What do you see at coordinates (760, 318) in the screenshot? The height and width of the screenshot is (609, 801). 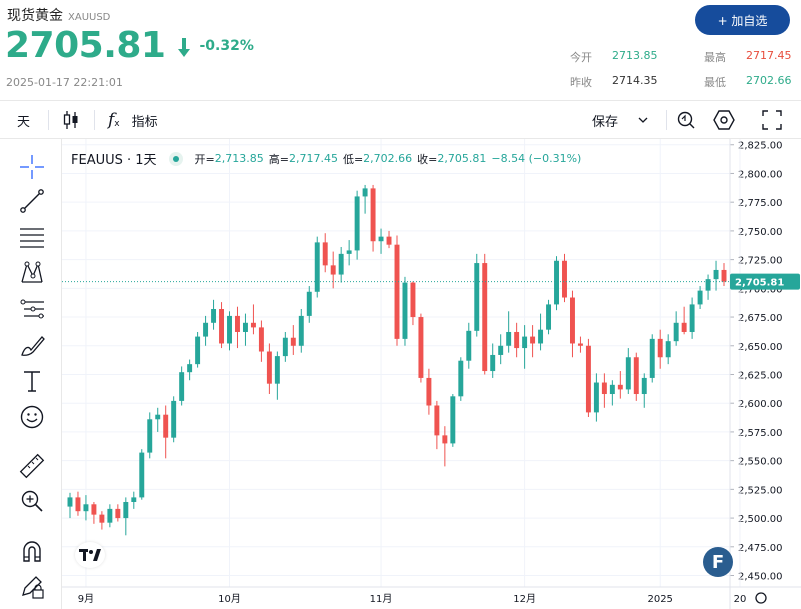 I see `y-tick-label: 2,675.00` at bounding box center [760, 318].